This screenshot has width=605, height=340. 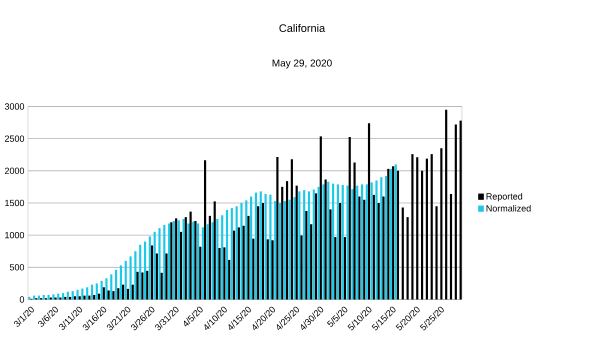 I want to click on y-tick-label: 3000, so click(x=14, y=106).